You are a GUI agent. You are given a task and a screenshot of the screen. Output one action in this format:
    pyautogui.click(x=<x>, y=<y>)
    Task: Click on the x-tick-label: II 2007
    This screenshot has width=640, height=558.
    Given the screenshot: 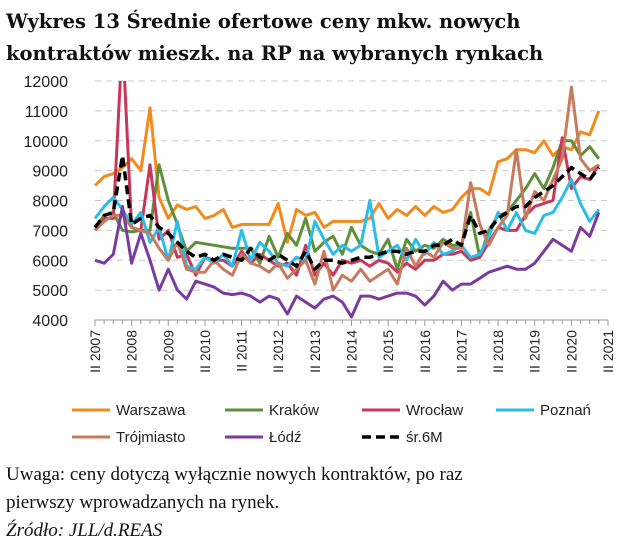 What is the action you would take?
    pyautogui.click(x=95, y=351)
    